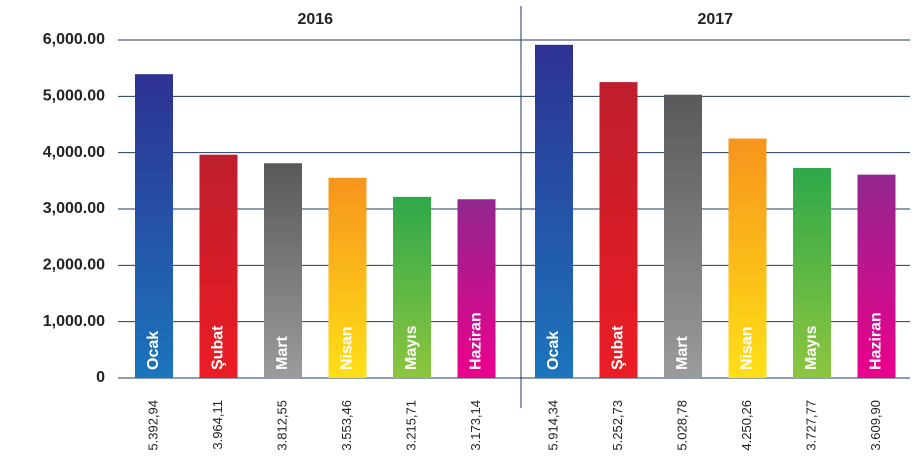 Image resolution: width=915 pixels, height=476 pixels. What do you see at coordinates (152, 425) in the screenshot?
I see `value-label: 5.392,94` at bounding box center [152, 425].